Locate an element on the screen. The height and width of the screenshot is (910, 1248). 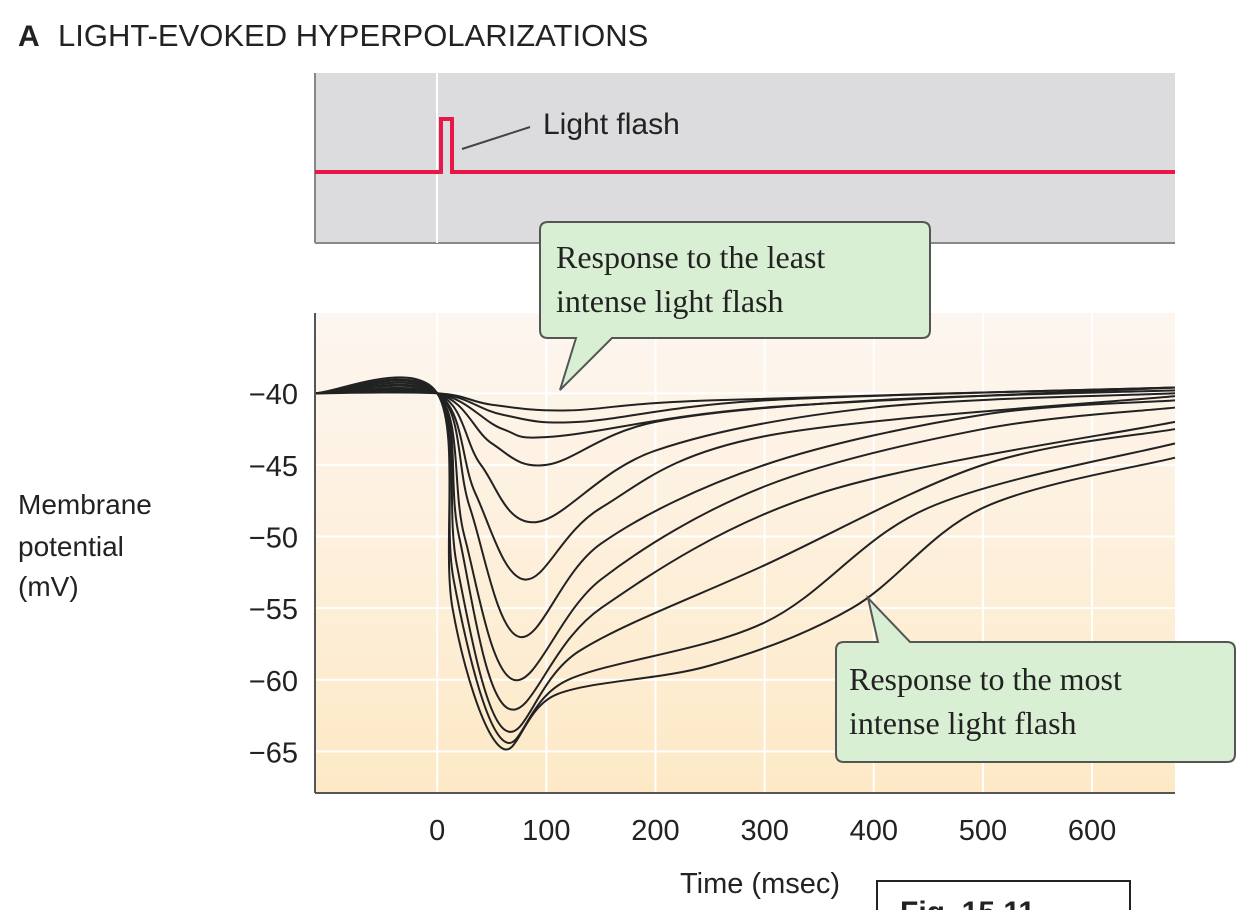
figure-label-box: Fig. 15.11 is located at coordinates (1003, 895).